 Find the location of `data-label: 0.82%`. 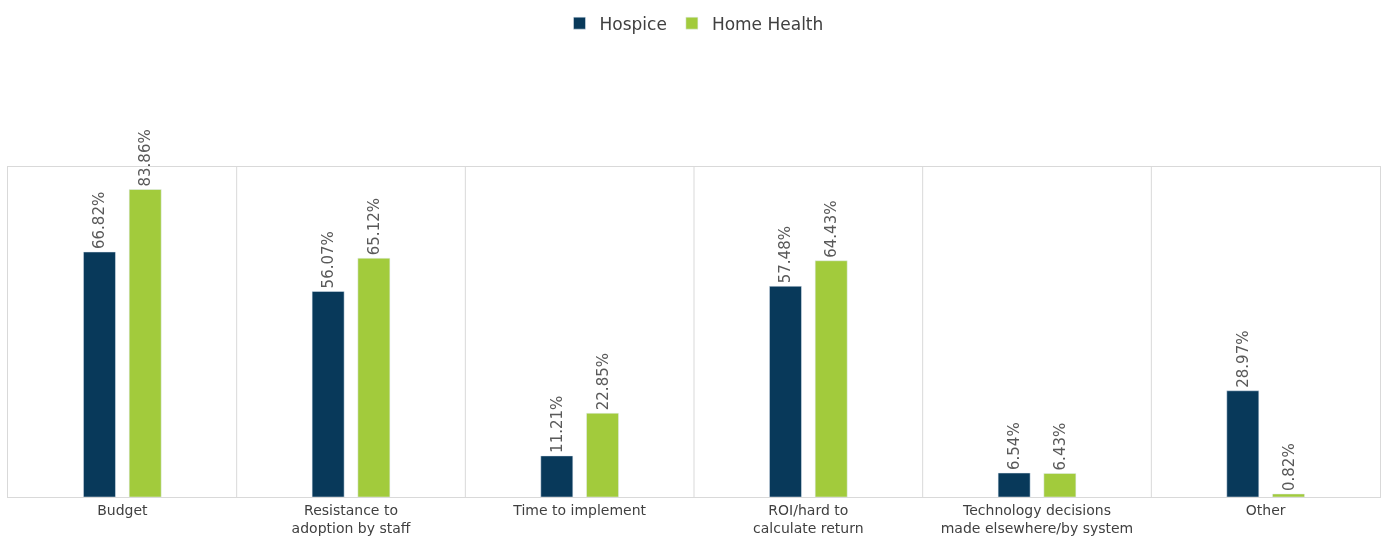

data-label: 0.82% is located at coordinates (1288, 467).